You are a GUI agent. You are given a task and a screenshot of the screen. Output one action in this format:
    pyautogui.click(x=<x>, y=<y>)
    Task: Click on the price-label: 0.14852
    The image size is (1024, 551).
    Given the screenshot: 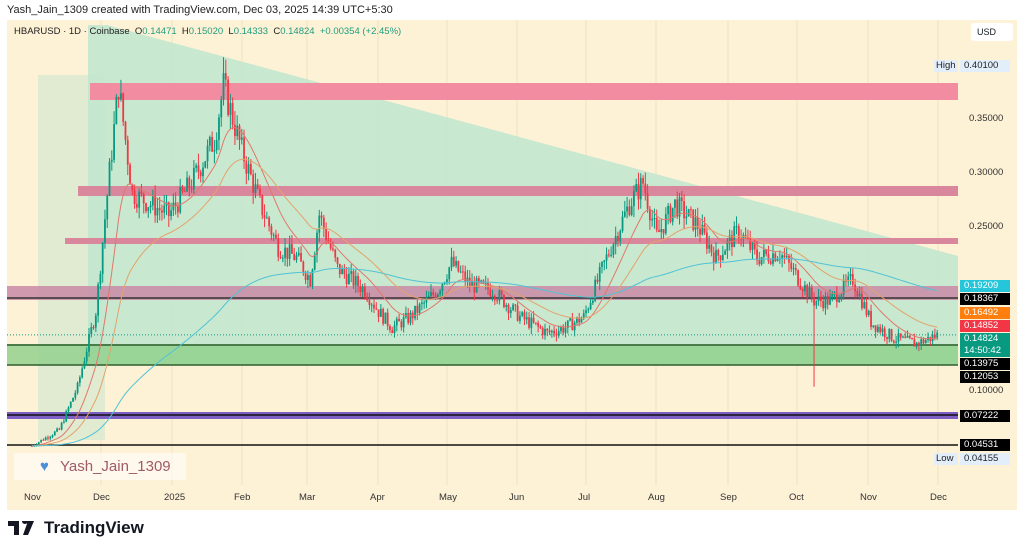 What is the action you would take?
    pyautogui.click(x=985, y=326)
    